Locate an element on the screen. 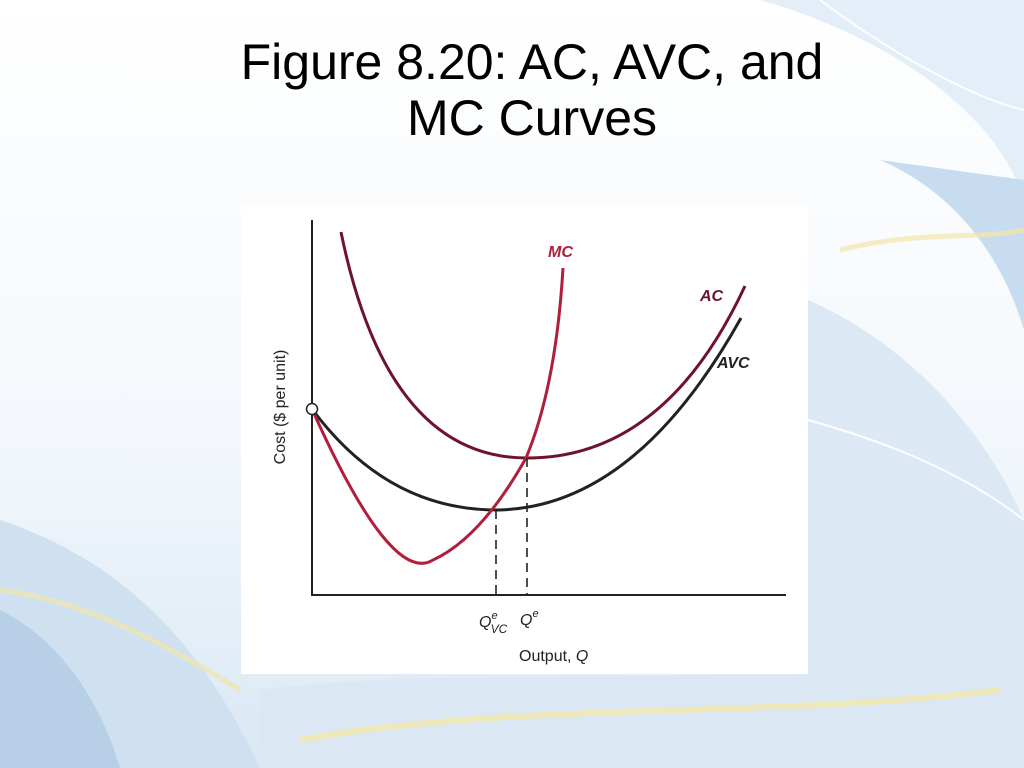 The image size is (1024, 768). avc-label: AVC is located at coordinates (733, 363).